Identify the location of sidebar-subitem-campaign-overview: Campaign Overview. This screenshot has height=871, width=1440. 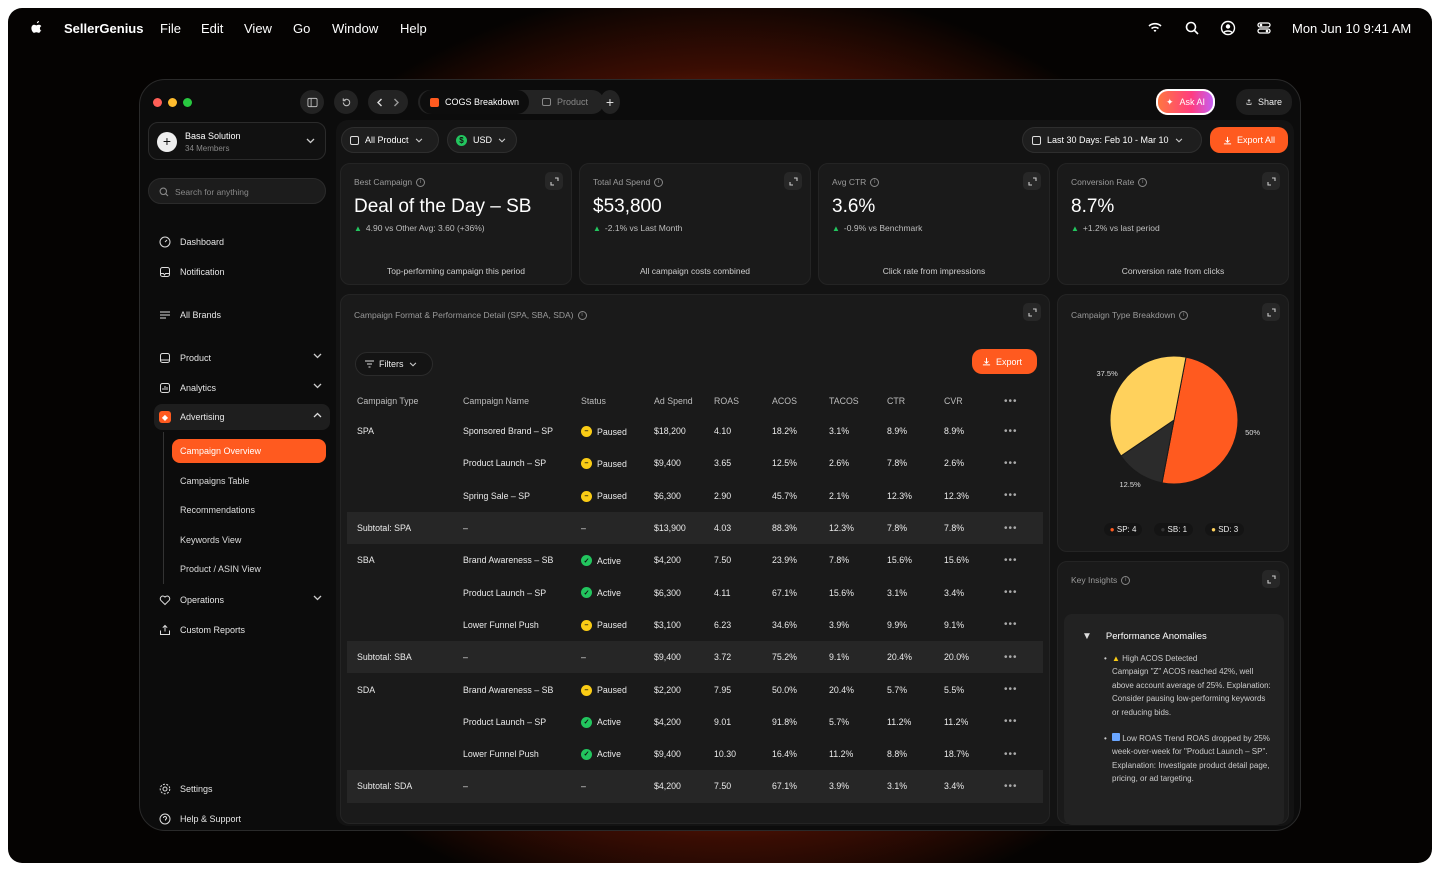
(249, 451).